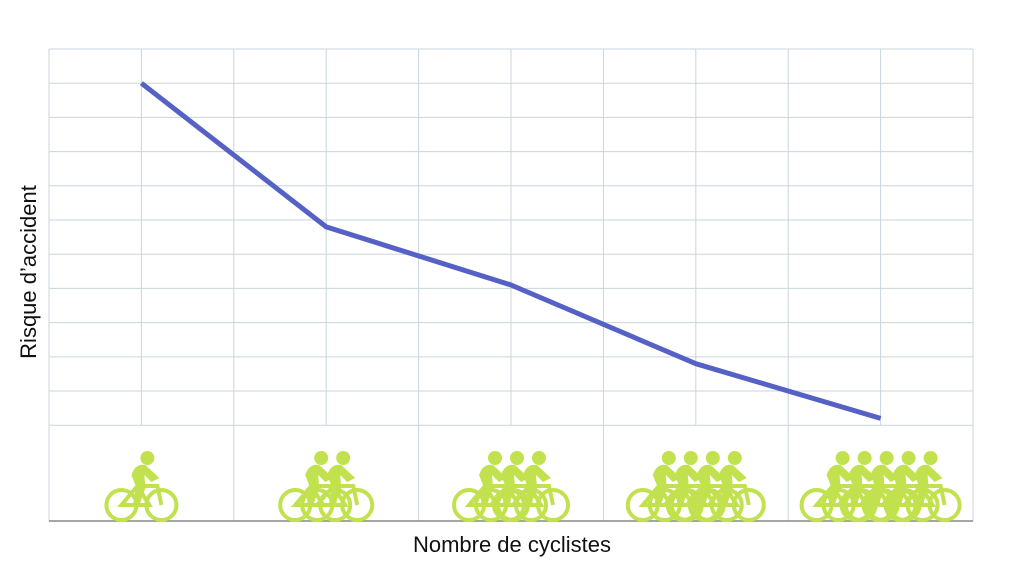 This screenshot has height=572, width=1024. What do you see at coordinates (28, 272) in the screenshot?
I see `y-axis-label: Risque d’accident` at bounding box center [28, 272].